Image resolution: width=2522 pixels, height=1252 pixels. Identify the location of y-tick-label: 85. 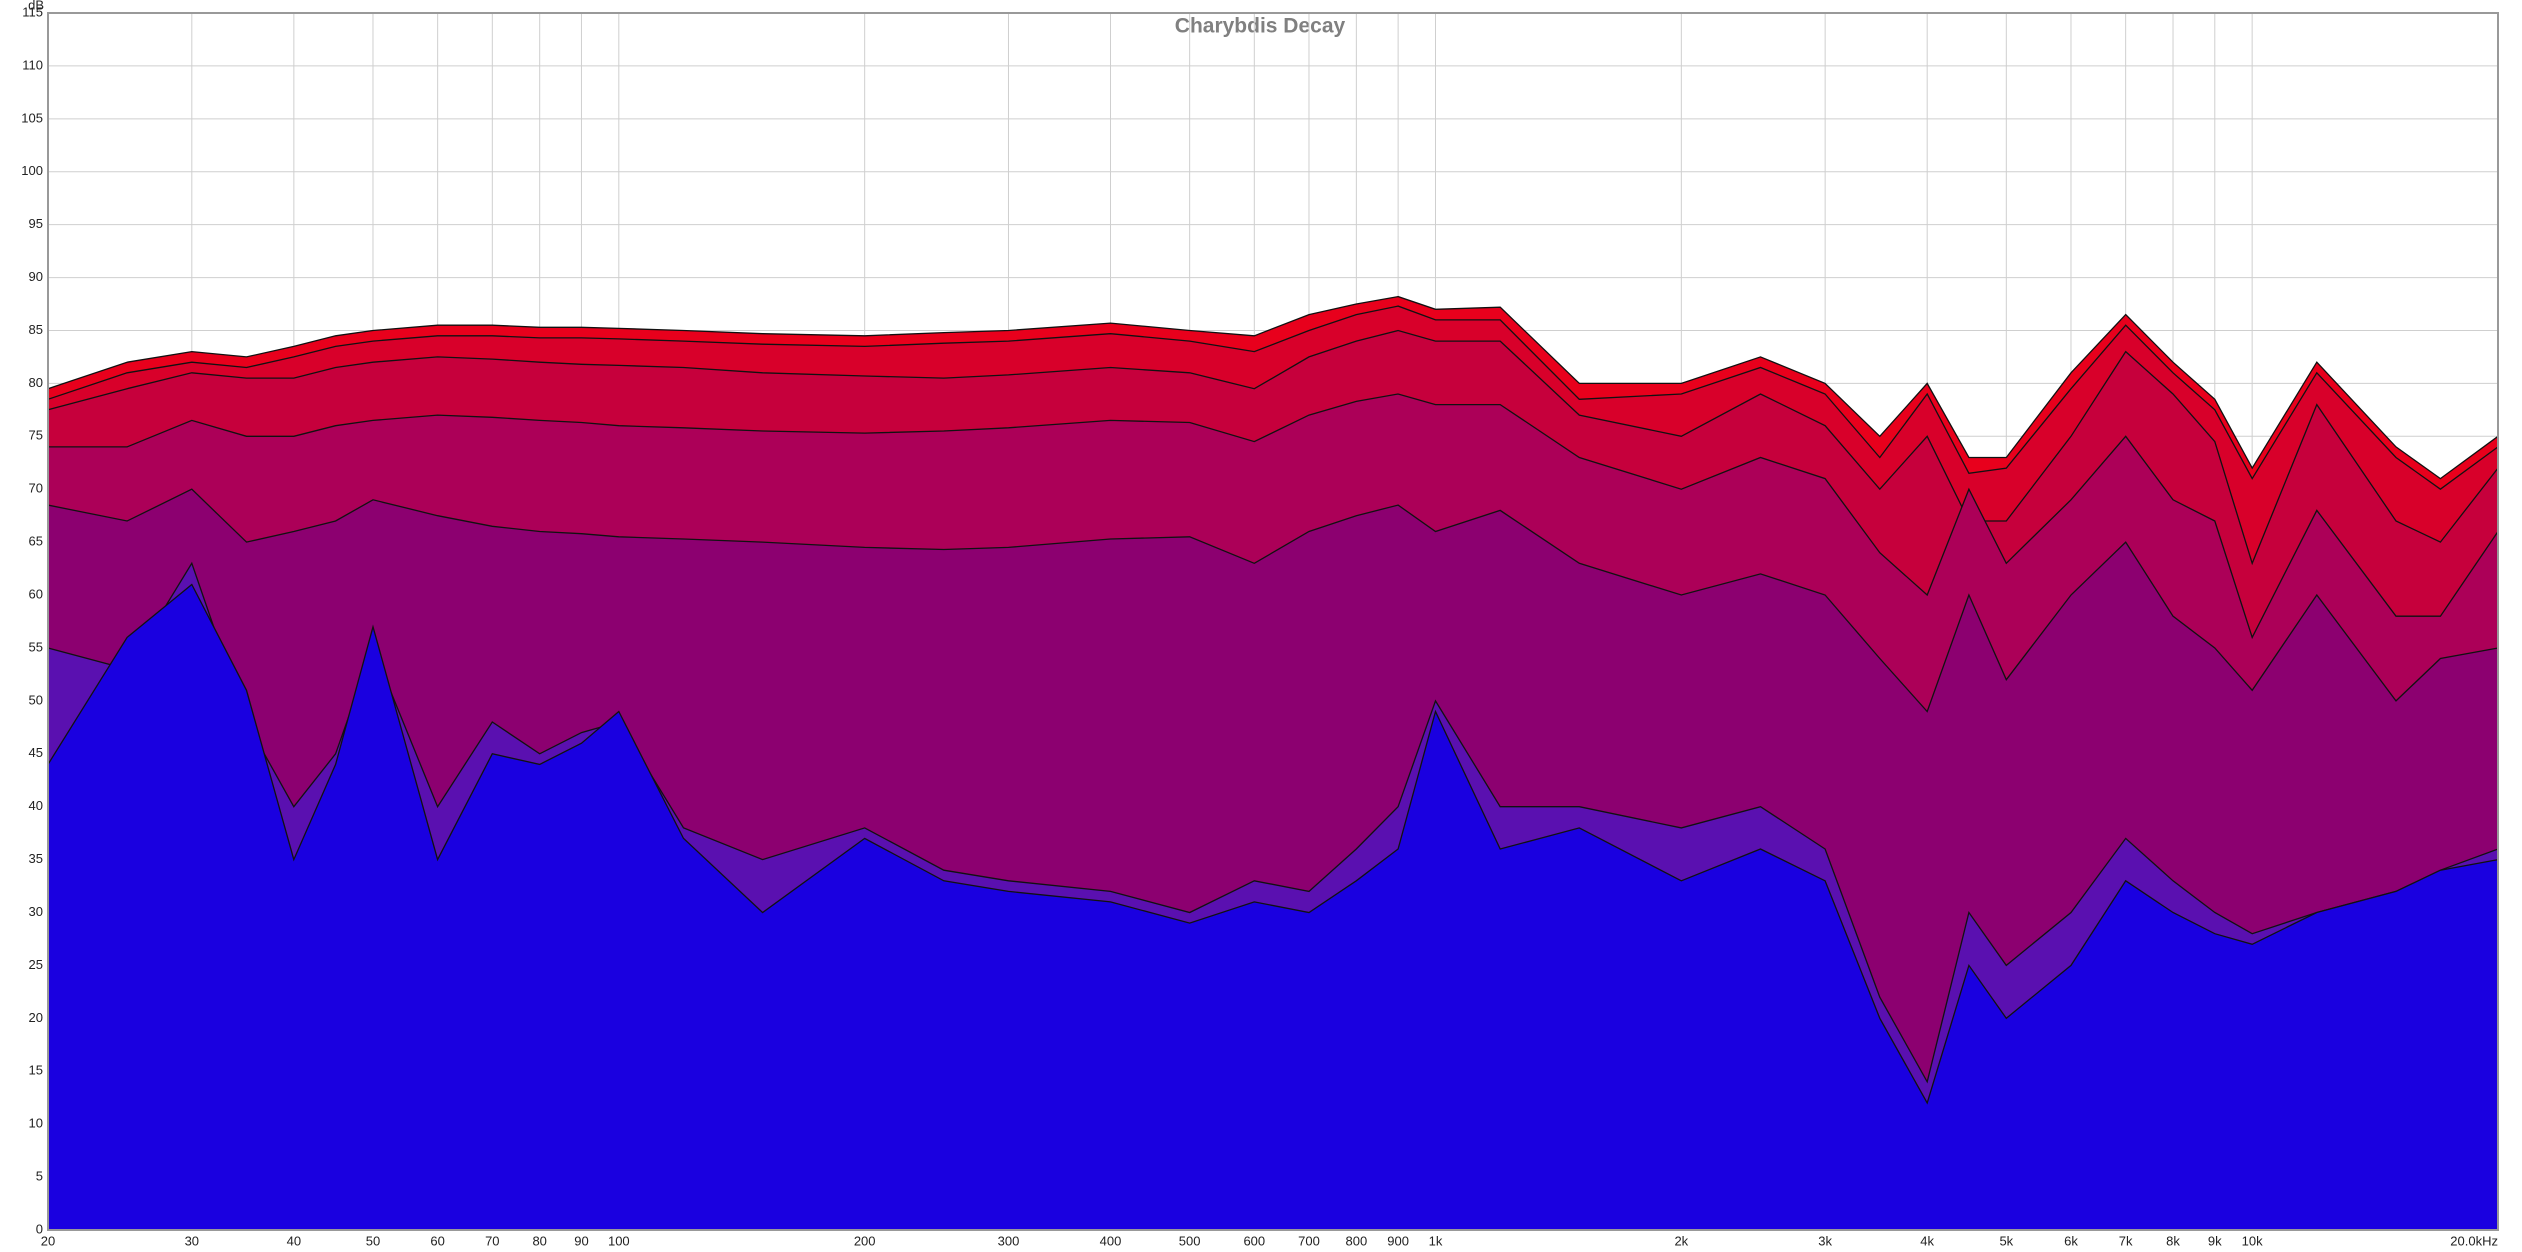
(36, 329).